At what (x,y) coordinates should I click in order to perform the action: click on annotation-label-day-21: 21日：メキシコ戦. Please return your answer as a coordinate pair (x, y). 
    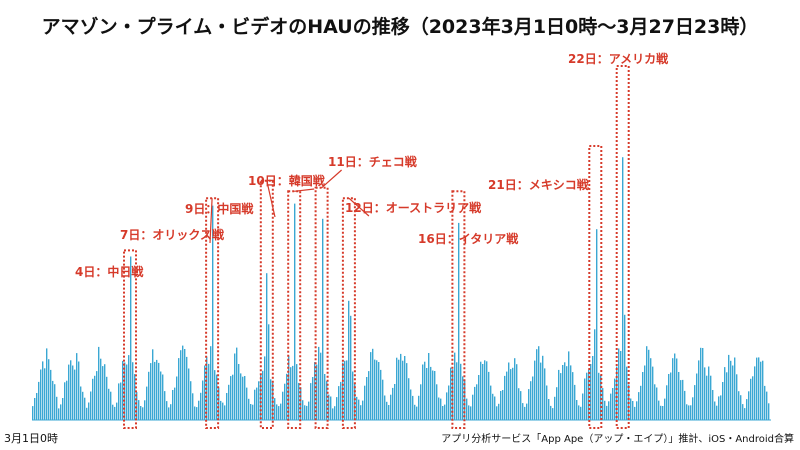
    Looking at the image, I should click on (539, 184).